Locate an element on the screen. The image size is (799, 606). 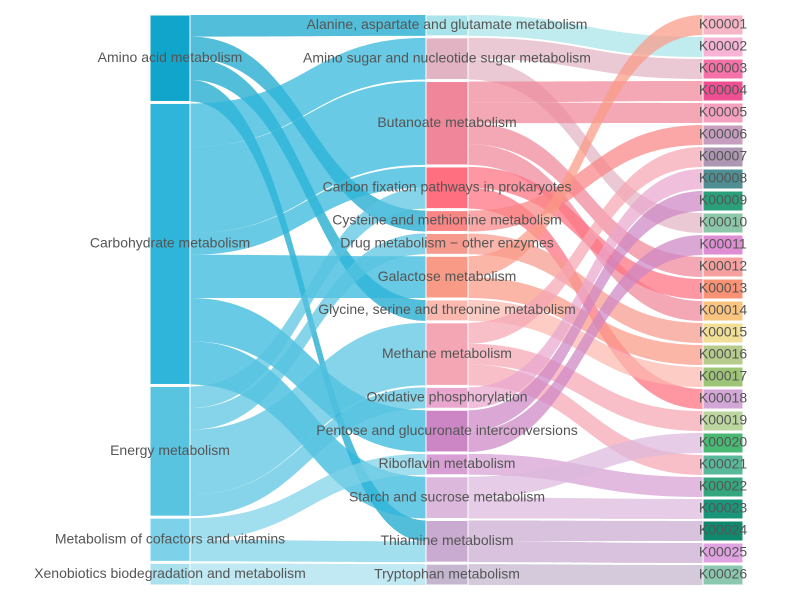
level3-label: K00005 is located at coordinates (723, 112).